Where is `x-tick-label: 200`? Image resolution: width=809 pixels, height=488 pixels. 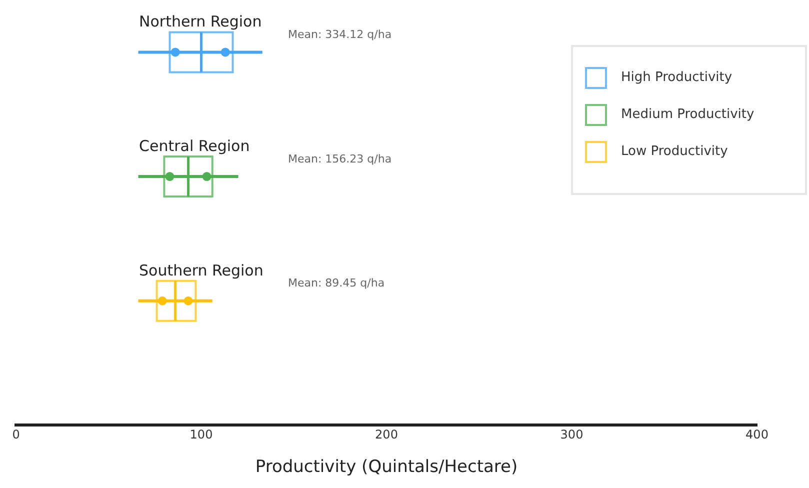
x-tick-label: 200 is located at coordinates (386, 435).